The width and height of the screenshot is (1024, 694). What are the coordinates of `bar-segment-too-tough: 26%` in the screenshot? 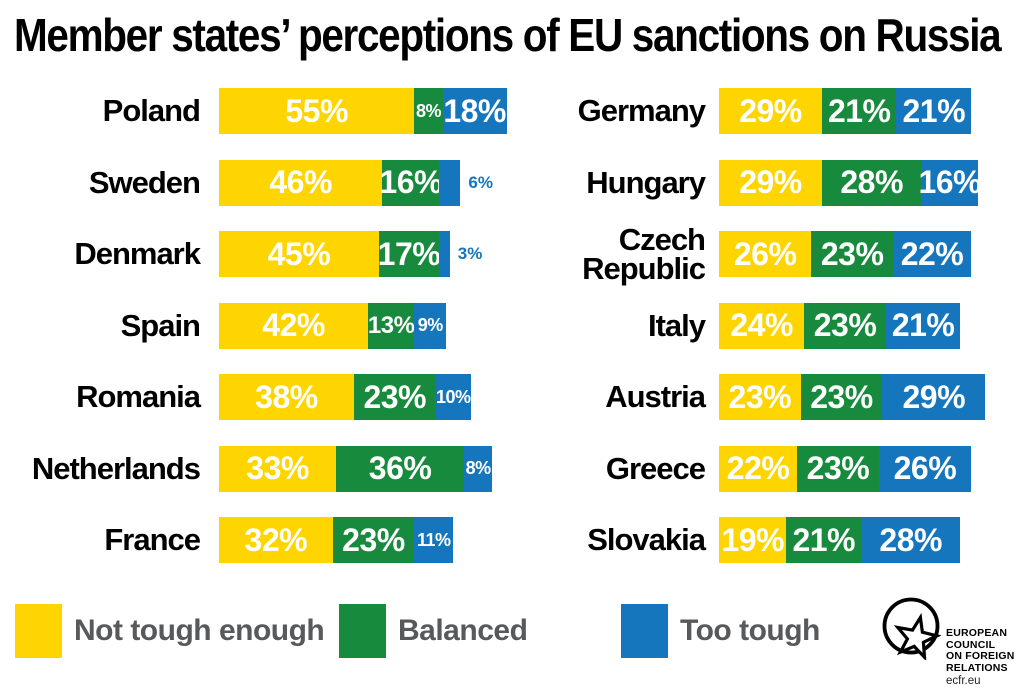 It's located at (925, 468).